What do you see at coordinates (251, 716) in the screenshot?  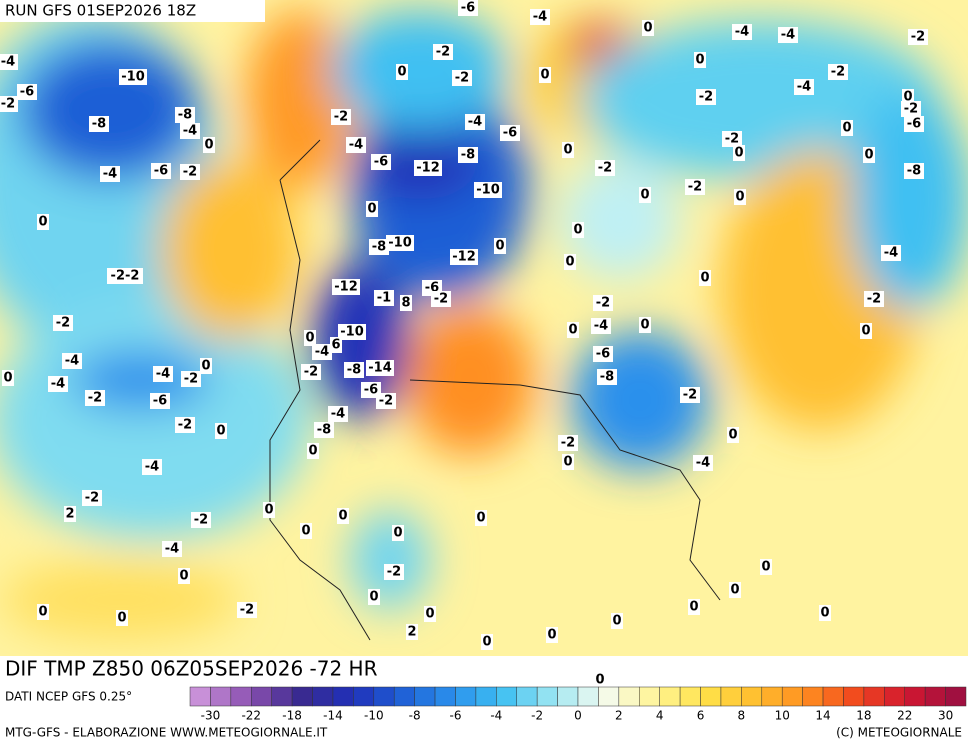 I see `colorbar-tick-label: -22` at bounding box center [251, 716].